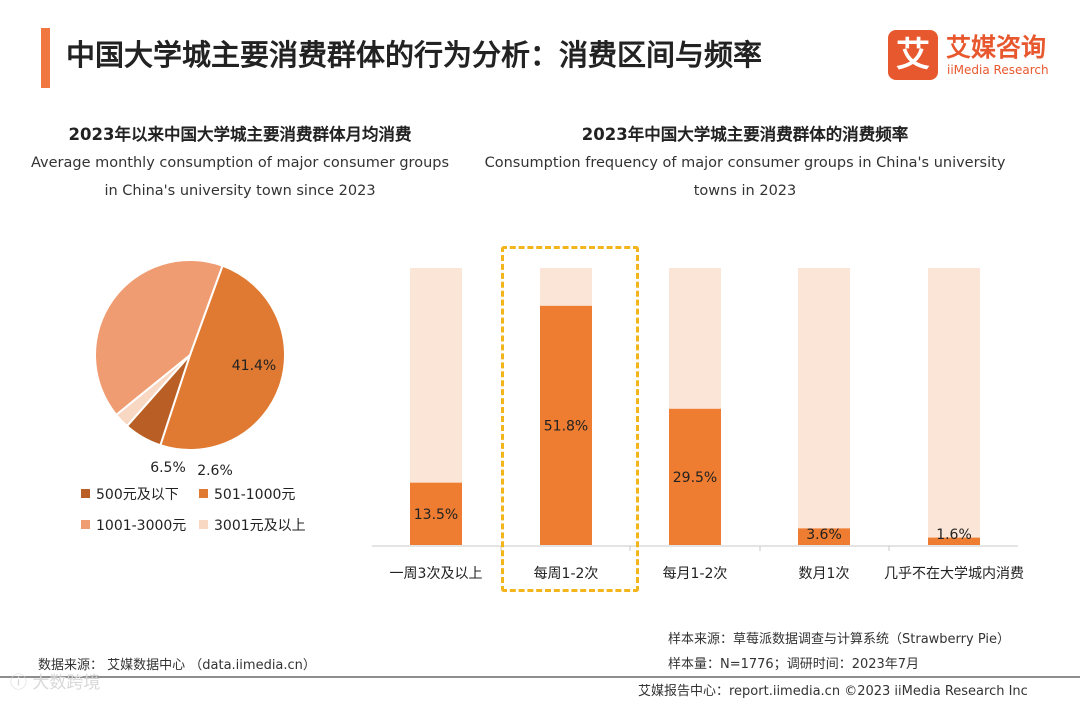 The height and width of the screenshot is (702, 1080). Describe the element at coordinates (137, 495) in the screenshot. I see `pie-legend-label: 500元及以下` at that location.